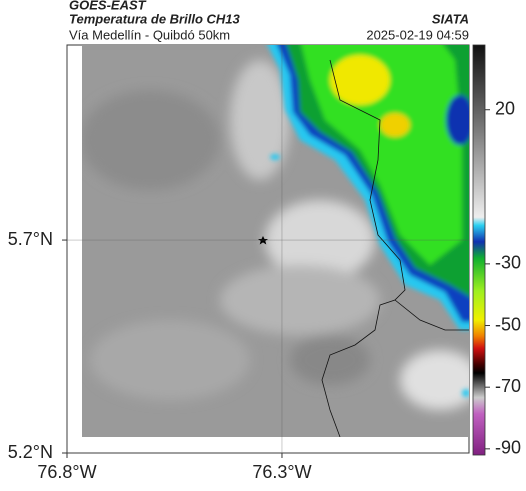 This screenshot has height=491, width=526. Describe the element at coordinates (108, 6) in the screenshot. I see `product: GOES-EAST` at that location.